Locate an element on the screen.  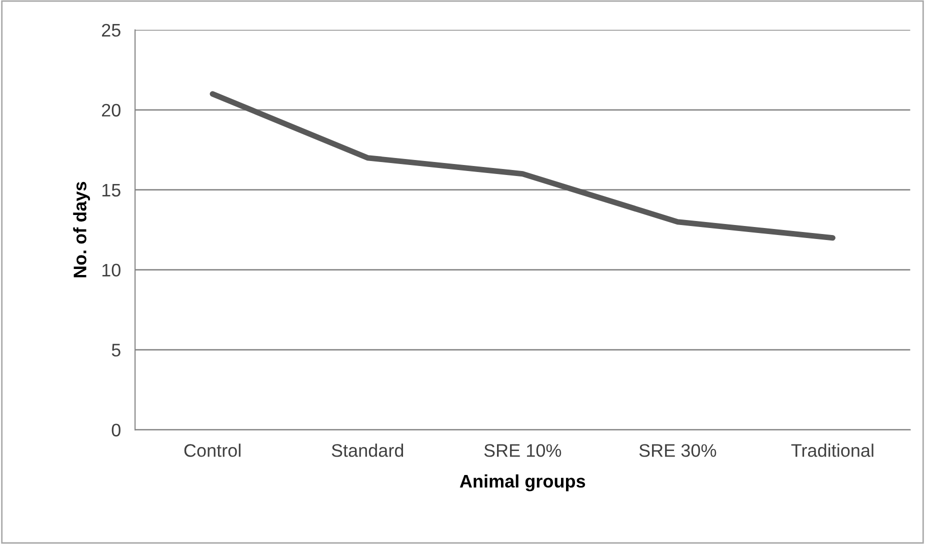
y-tick-label: 20 is located at coordinates (111, 110).